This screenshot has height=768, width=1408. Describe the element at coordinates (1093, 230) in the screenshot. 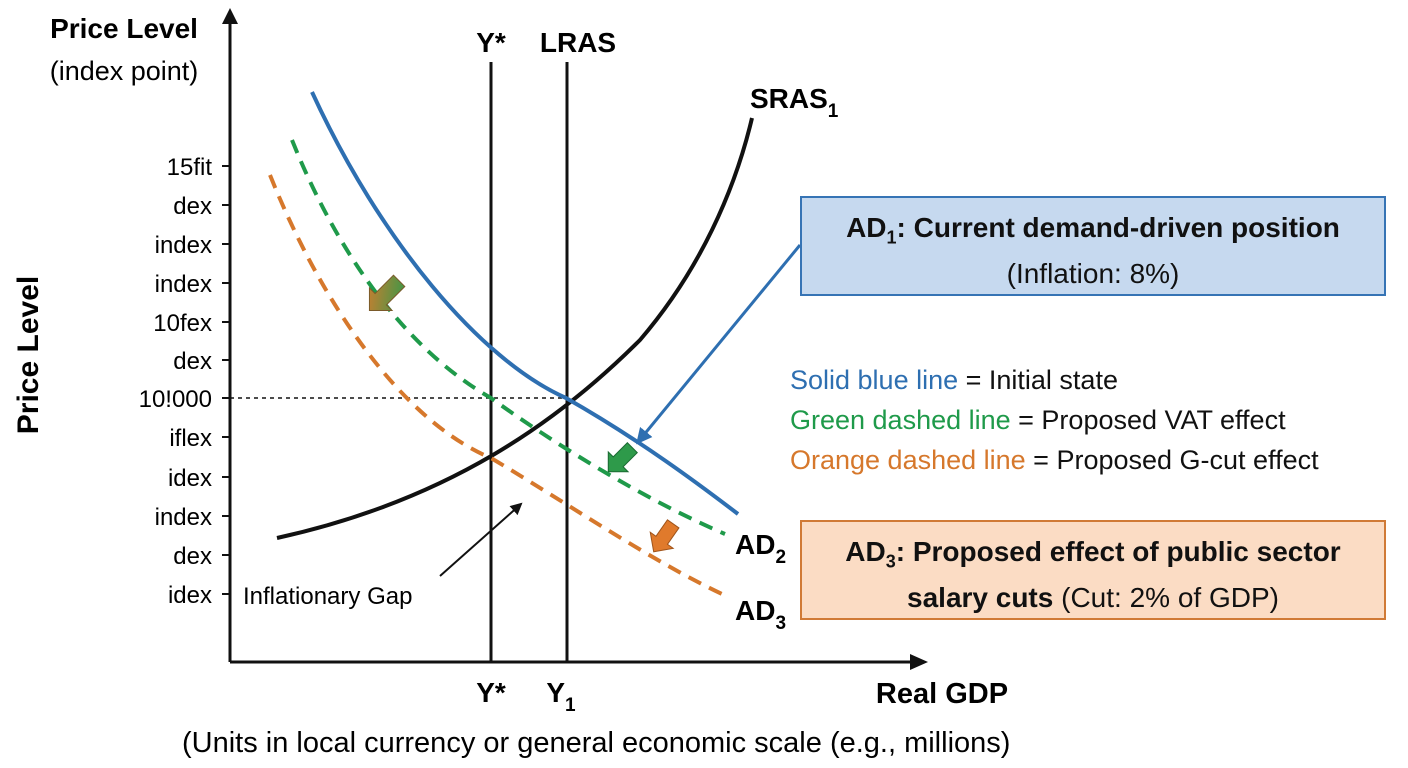

I see `ad1-box-title: AD1: Current demand-driven position` at that location.